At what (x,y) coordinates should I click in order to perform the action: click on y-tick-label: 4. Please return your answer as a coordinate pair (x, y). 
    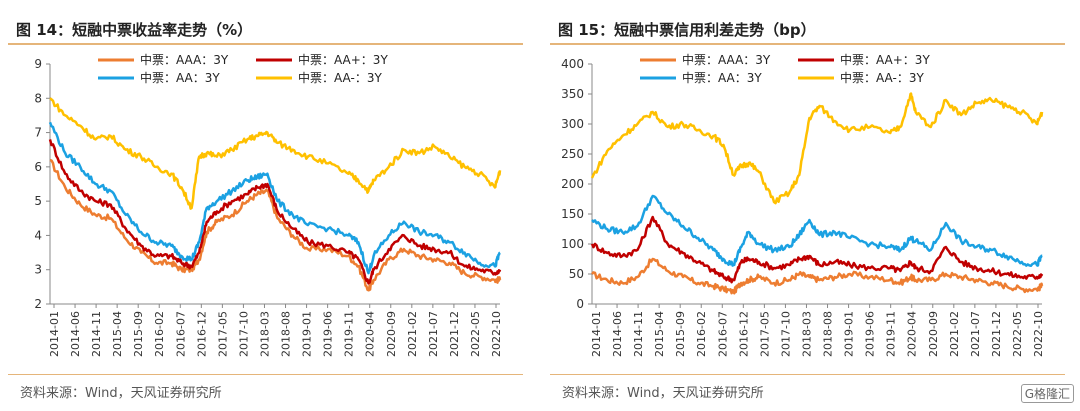
    Looking at the image, I should click on (38, 235).